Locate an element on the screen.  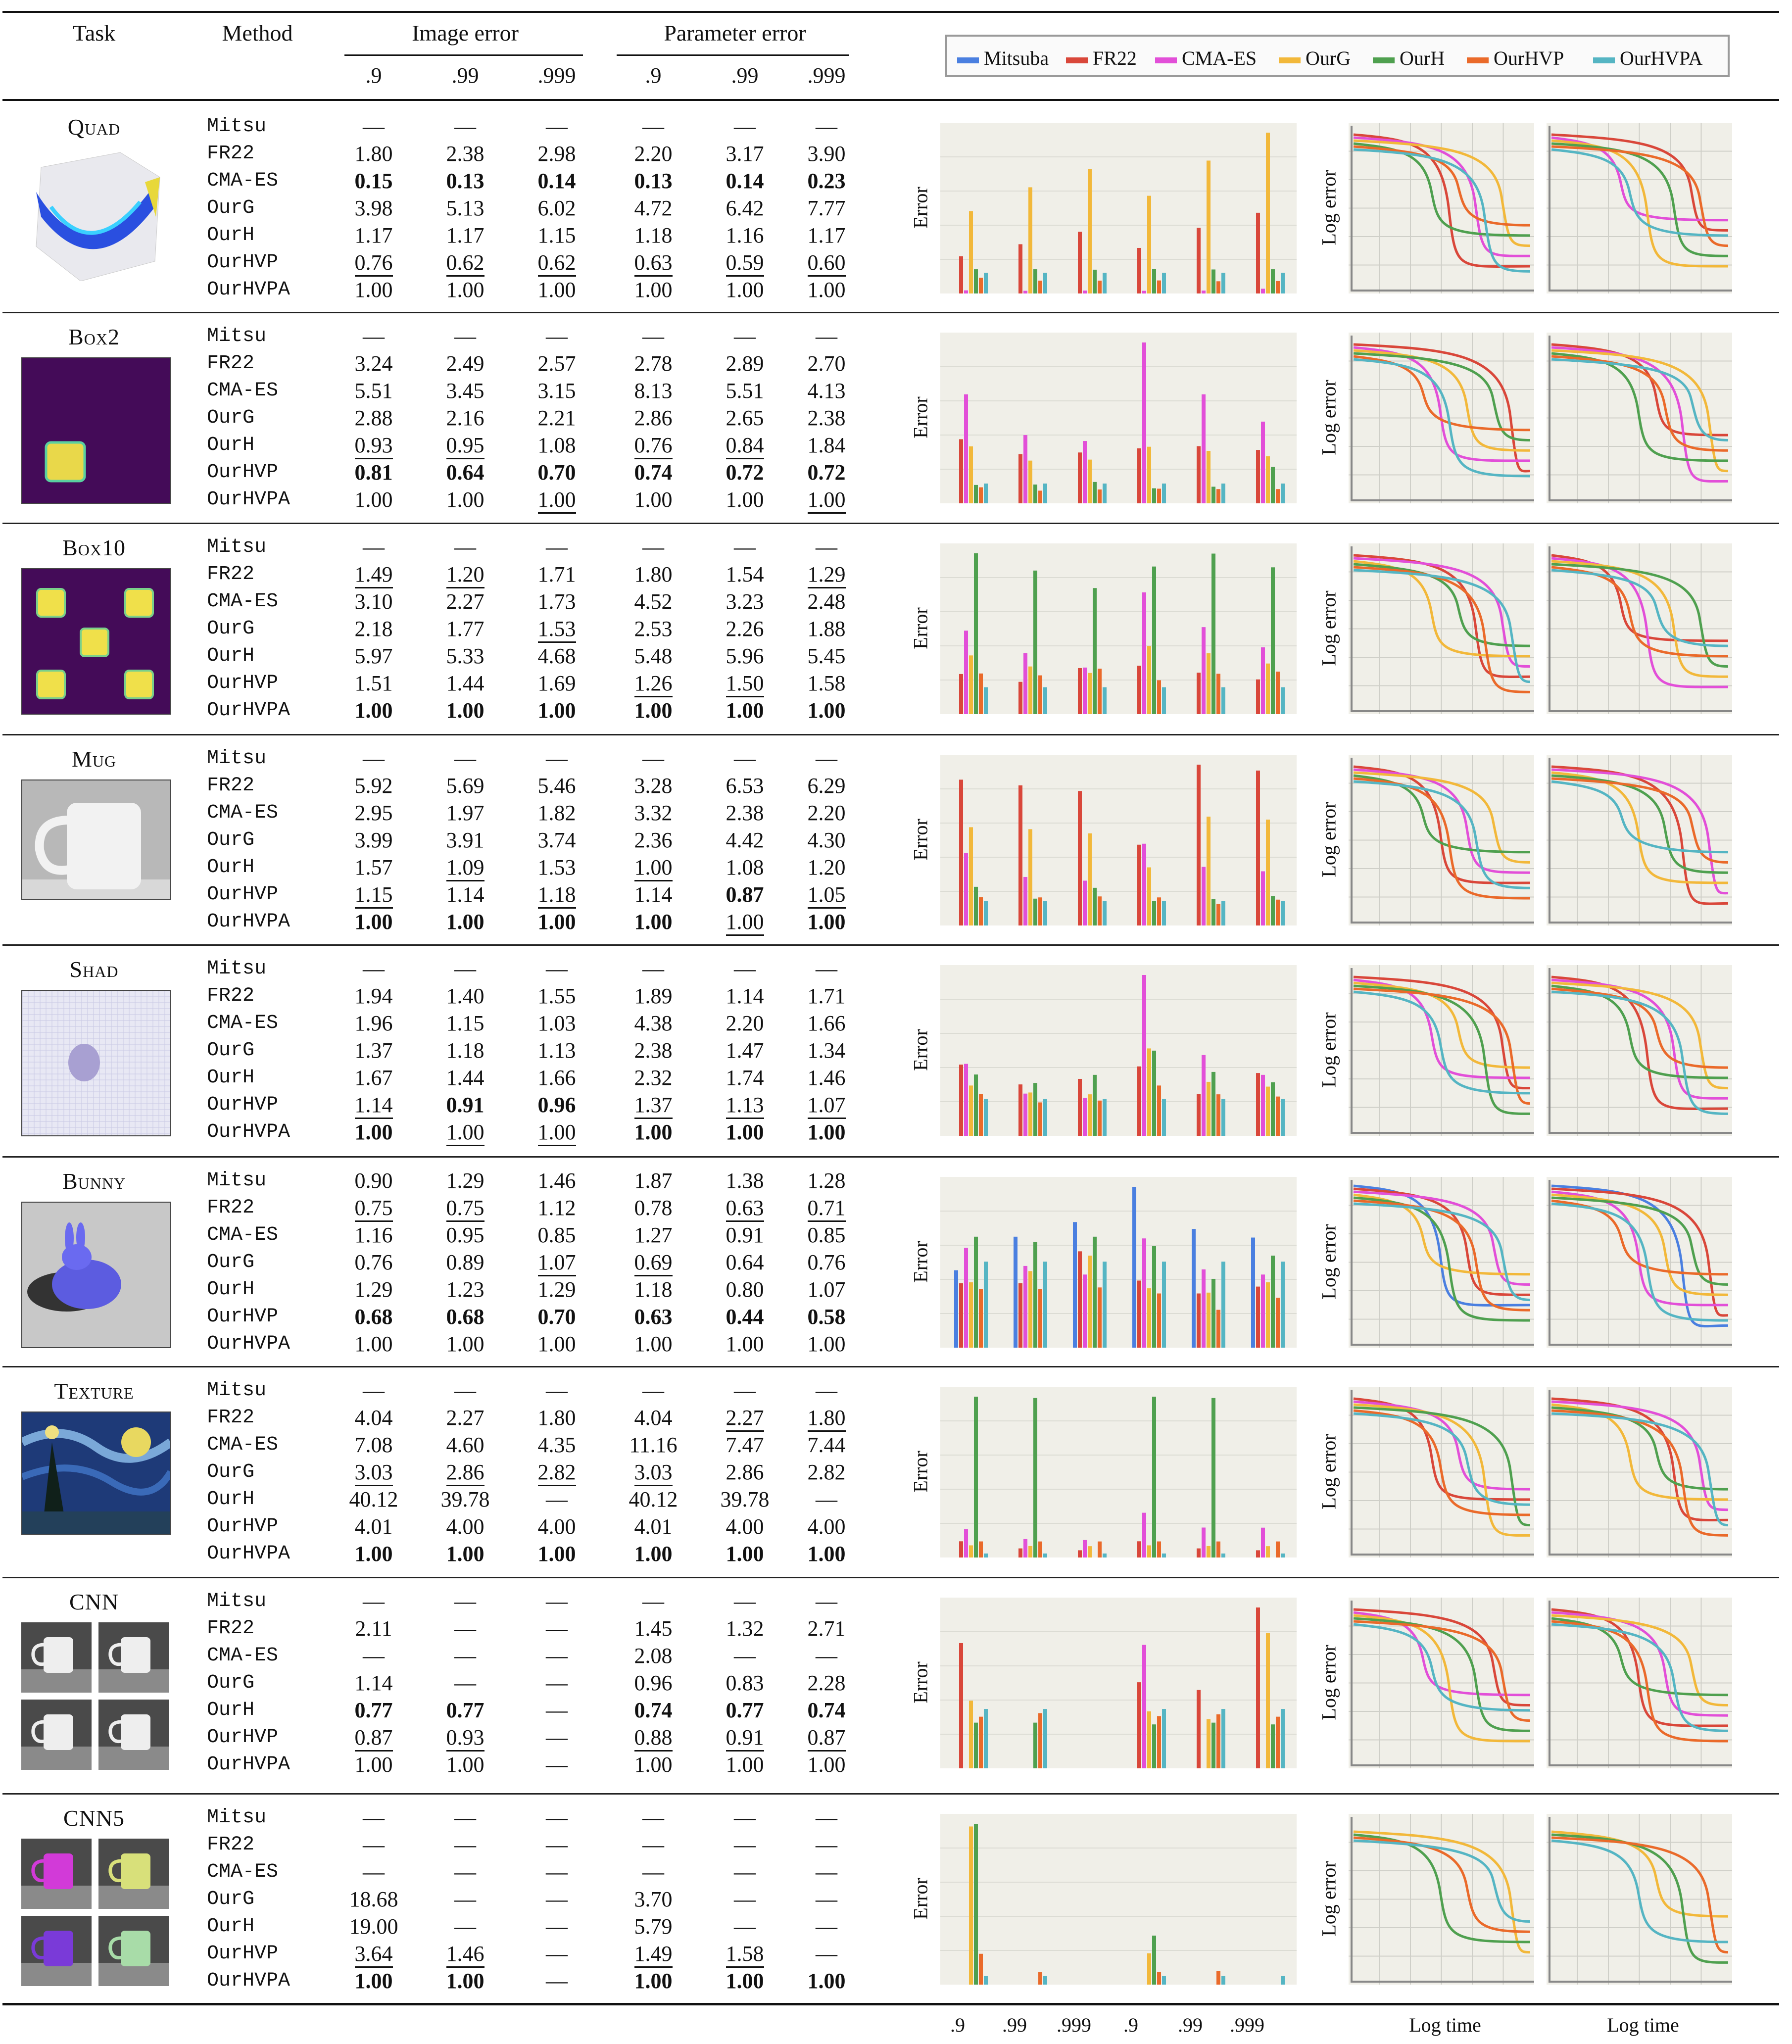
cell-value: 0.64 is located at coordinates (745, 1262).